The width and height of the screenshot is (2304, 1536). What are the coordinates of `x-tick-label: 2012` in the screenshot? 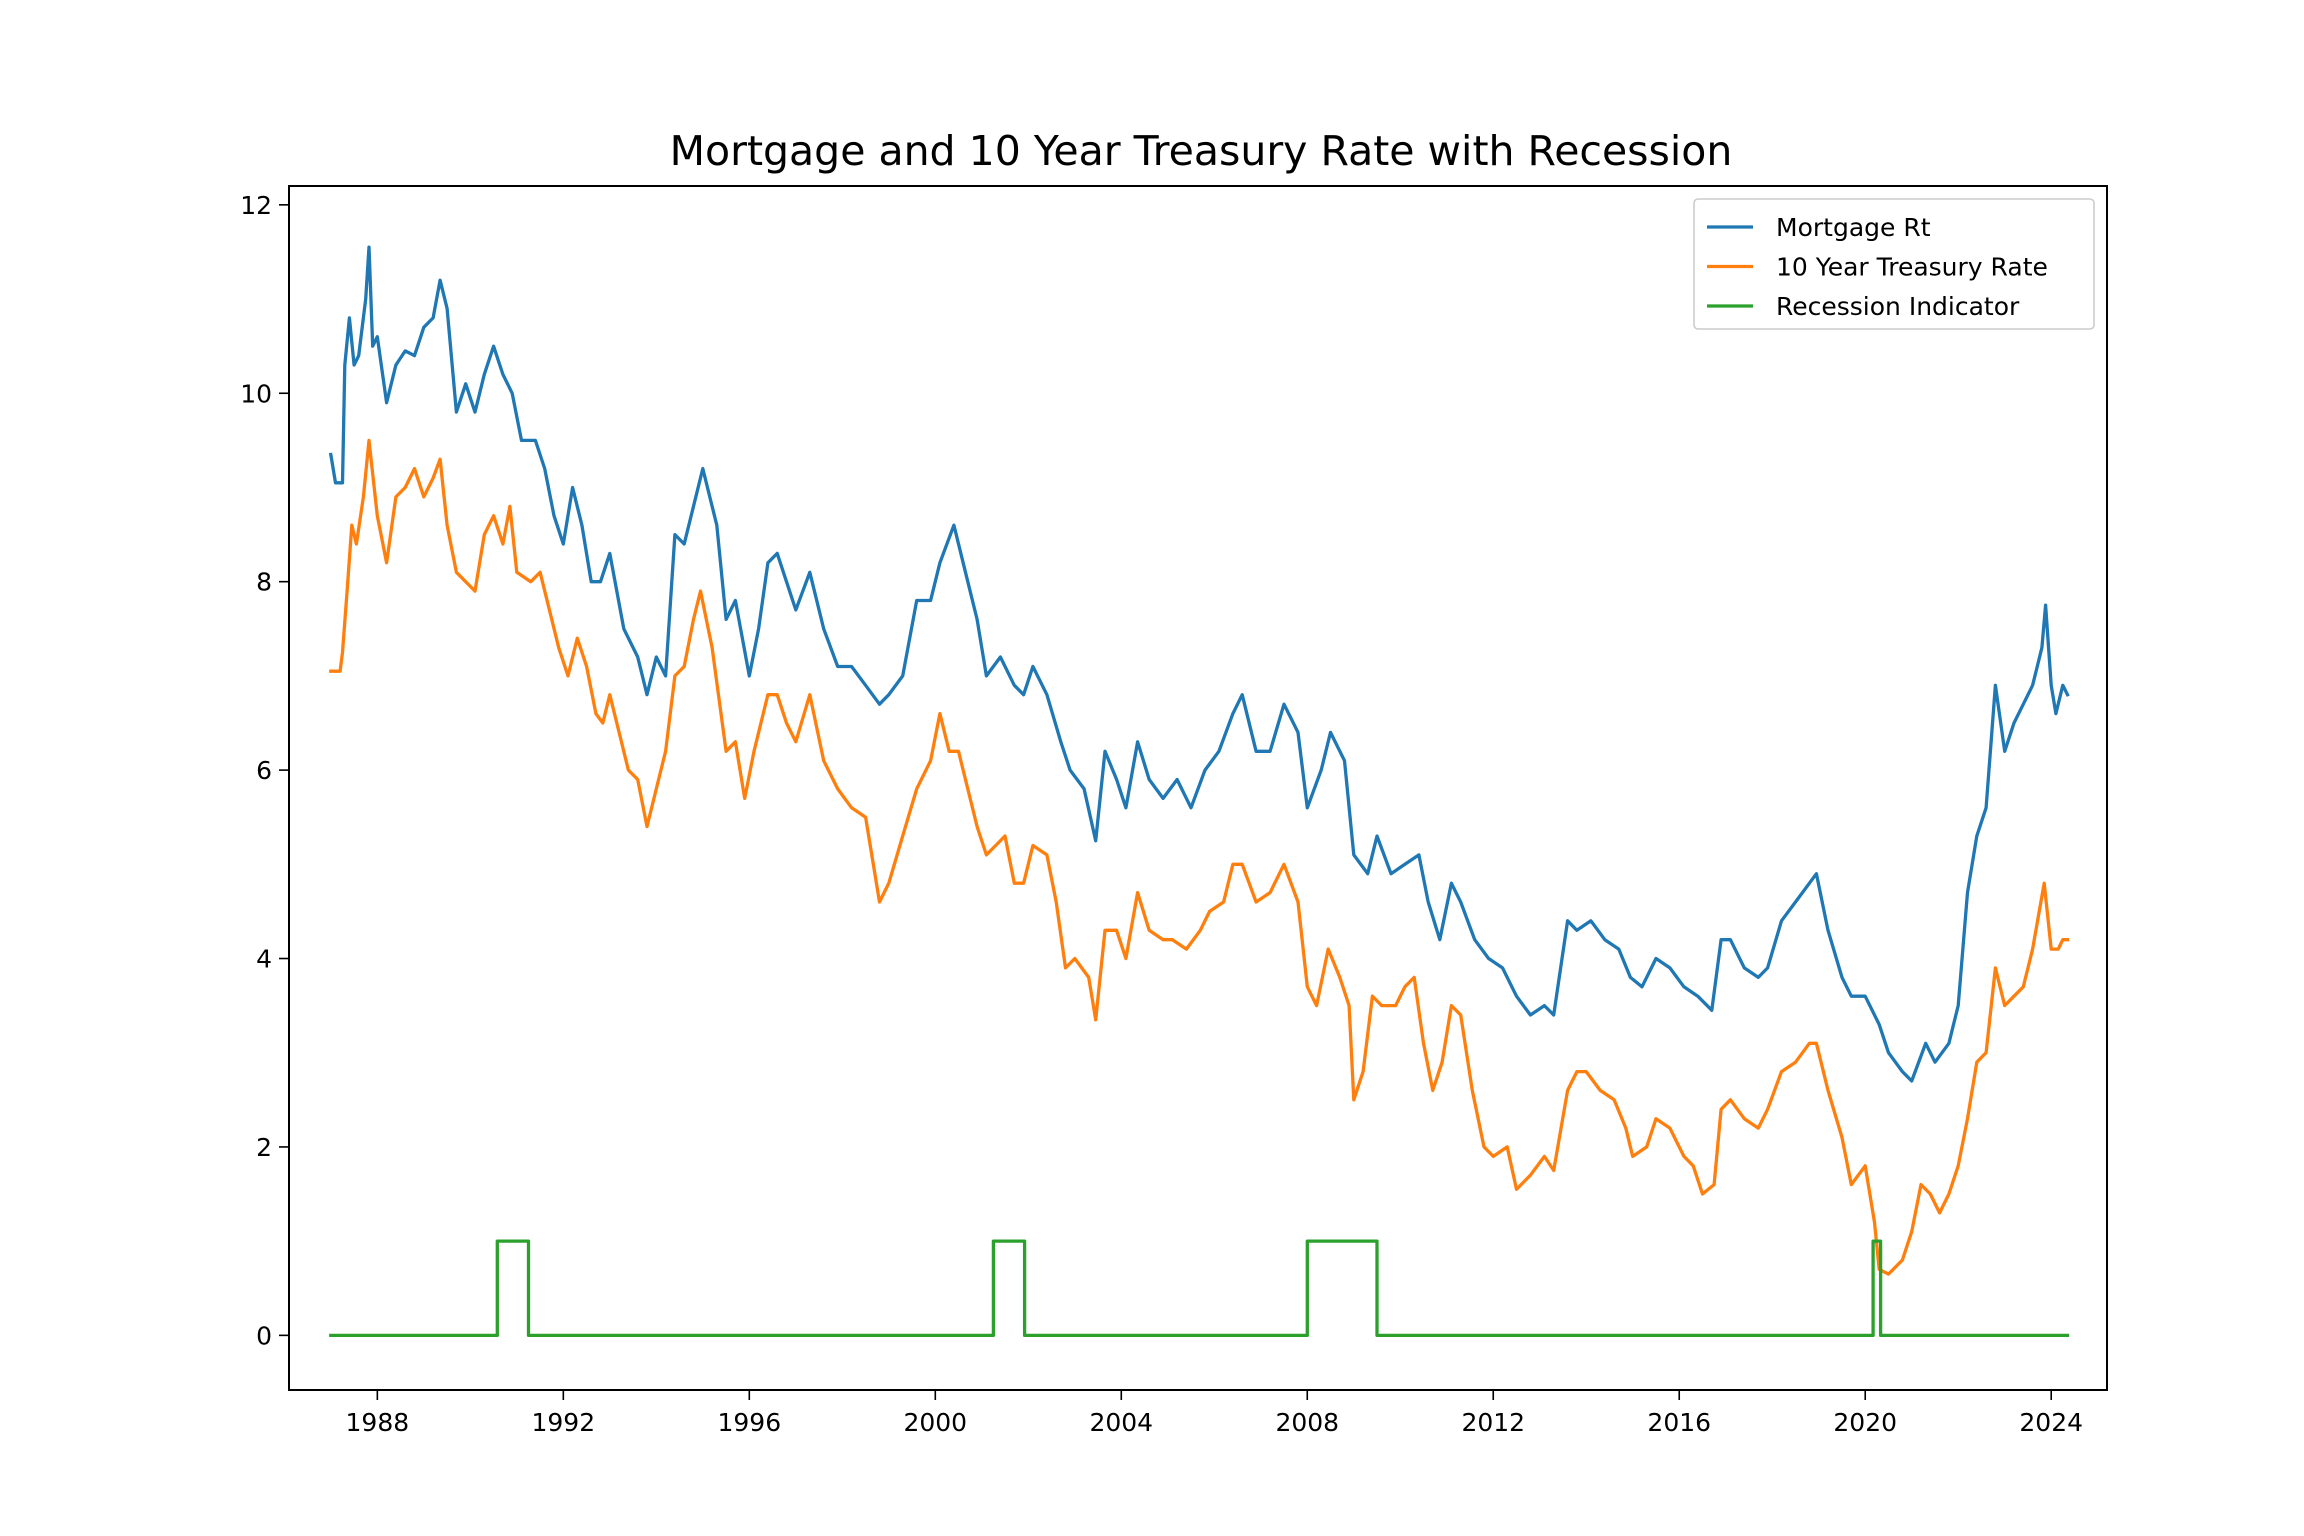 It's located at (1493, 1422).